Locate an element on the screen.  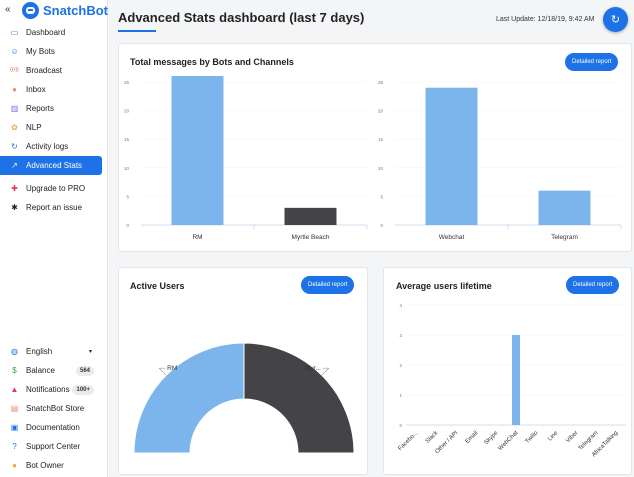
bot-icon: ☺ is located at coordinates (14, 51).